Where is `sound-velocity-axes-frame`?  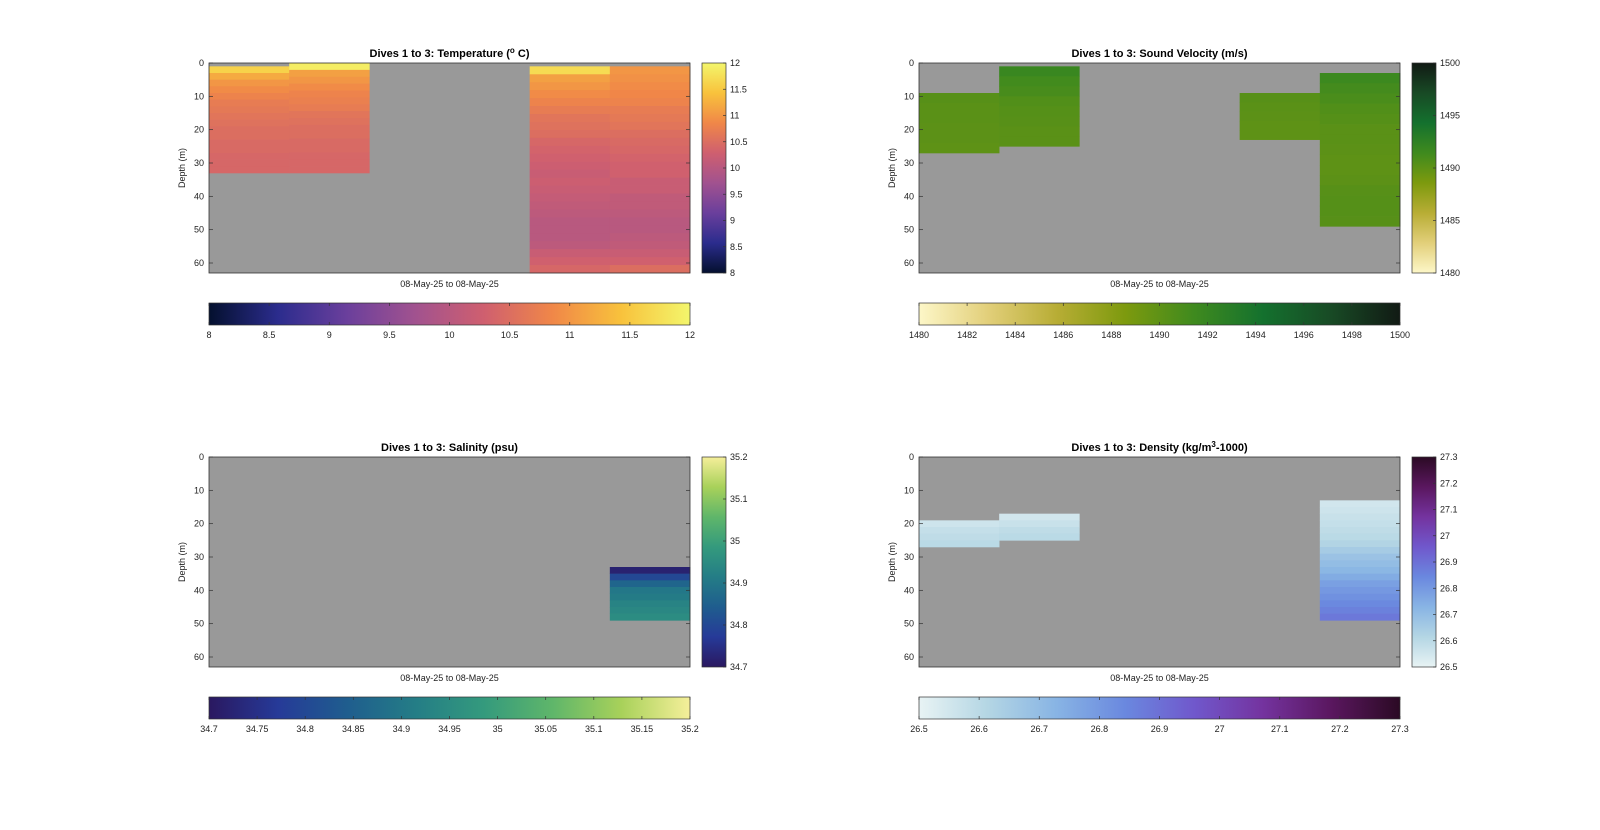
sound-velocity-axes-frame is located at coordinates (1159, 168).